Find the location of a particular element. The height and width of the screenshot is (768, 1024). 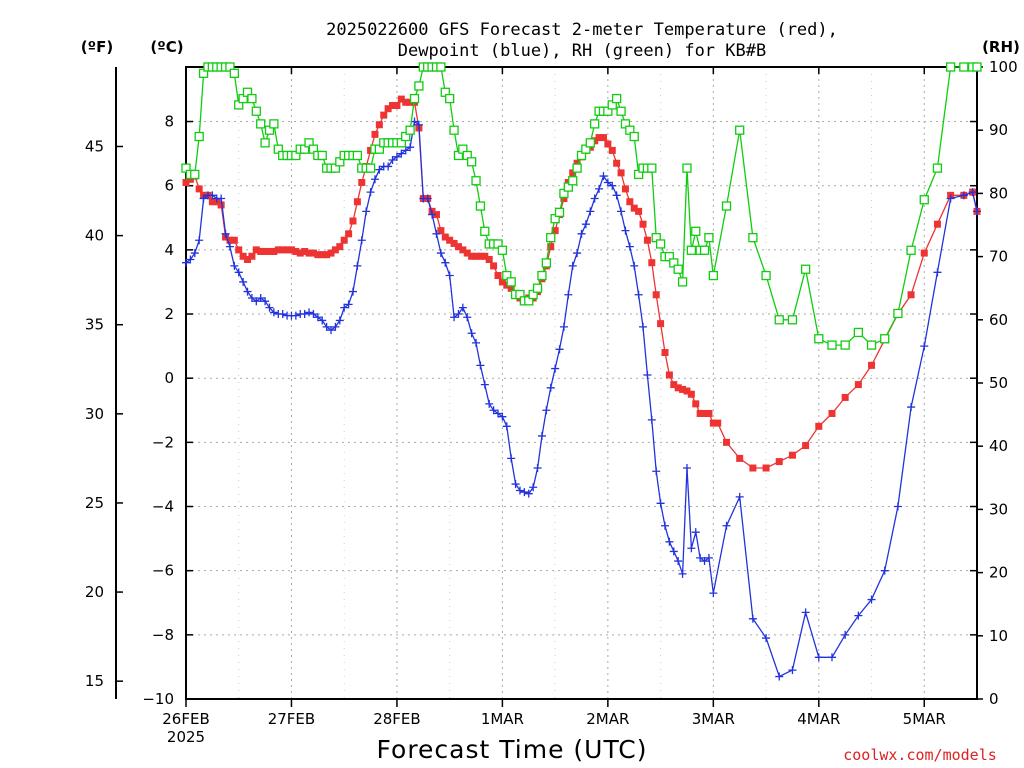

x-tick-label: 26FEB is located at coordinates (185, 719).